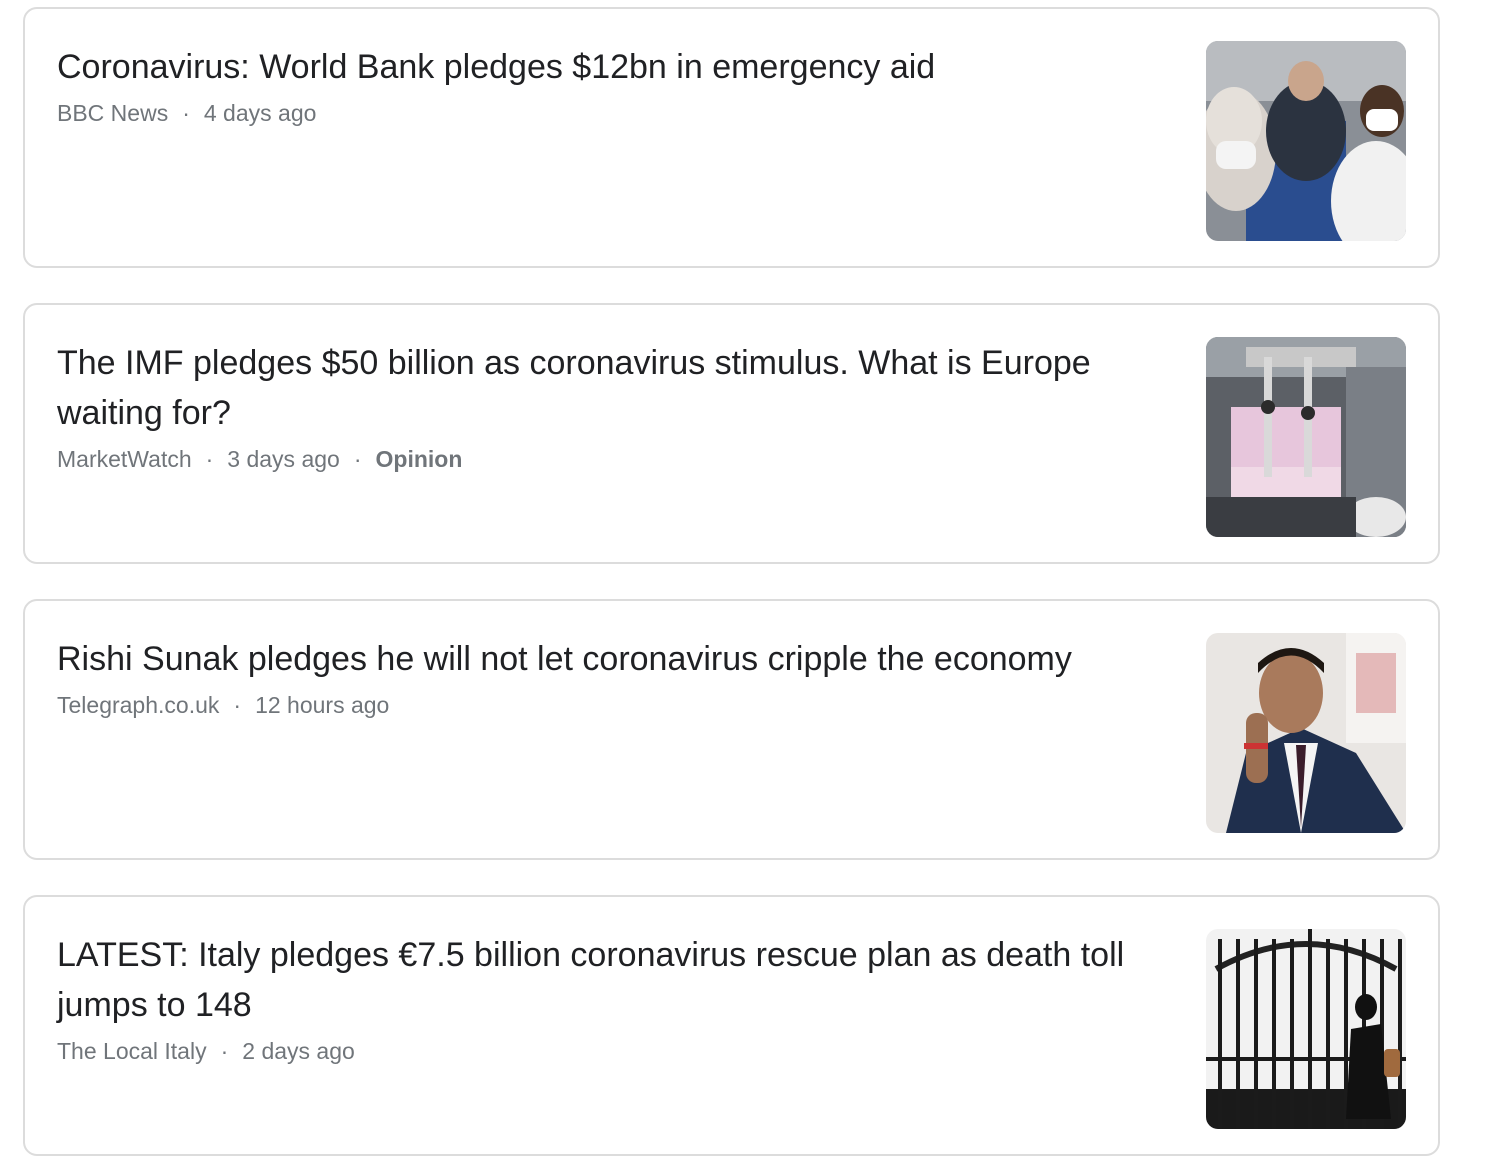  I want to click on mask-factory-photo, so click(1306, 437).